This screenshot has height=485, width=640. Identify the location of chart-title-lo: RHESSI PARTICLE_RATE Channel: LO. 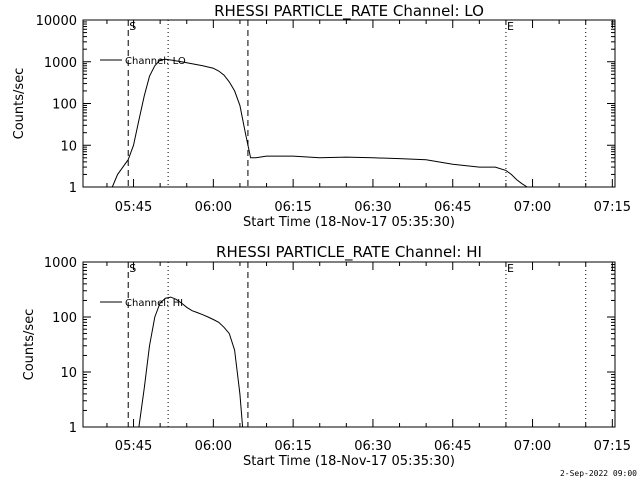
(349, 11).